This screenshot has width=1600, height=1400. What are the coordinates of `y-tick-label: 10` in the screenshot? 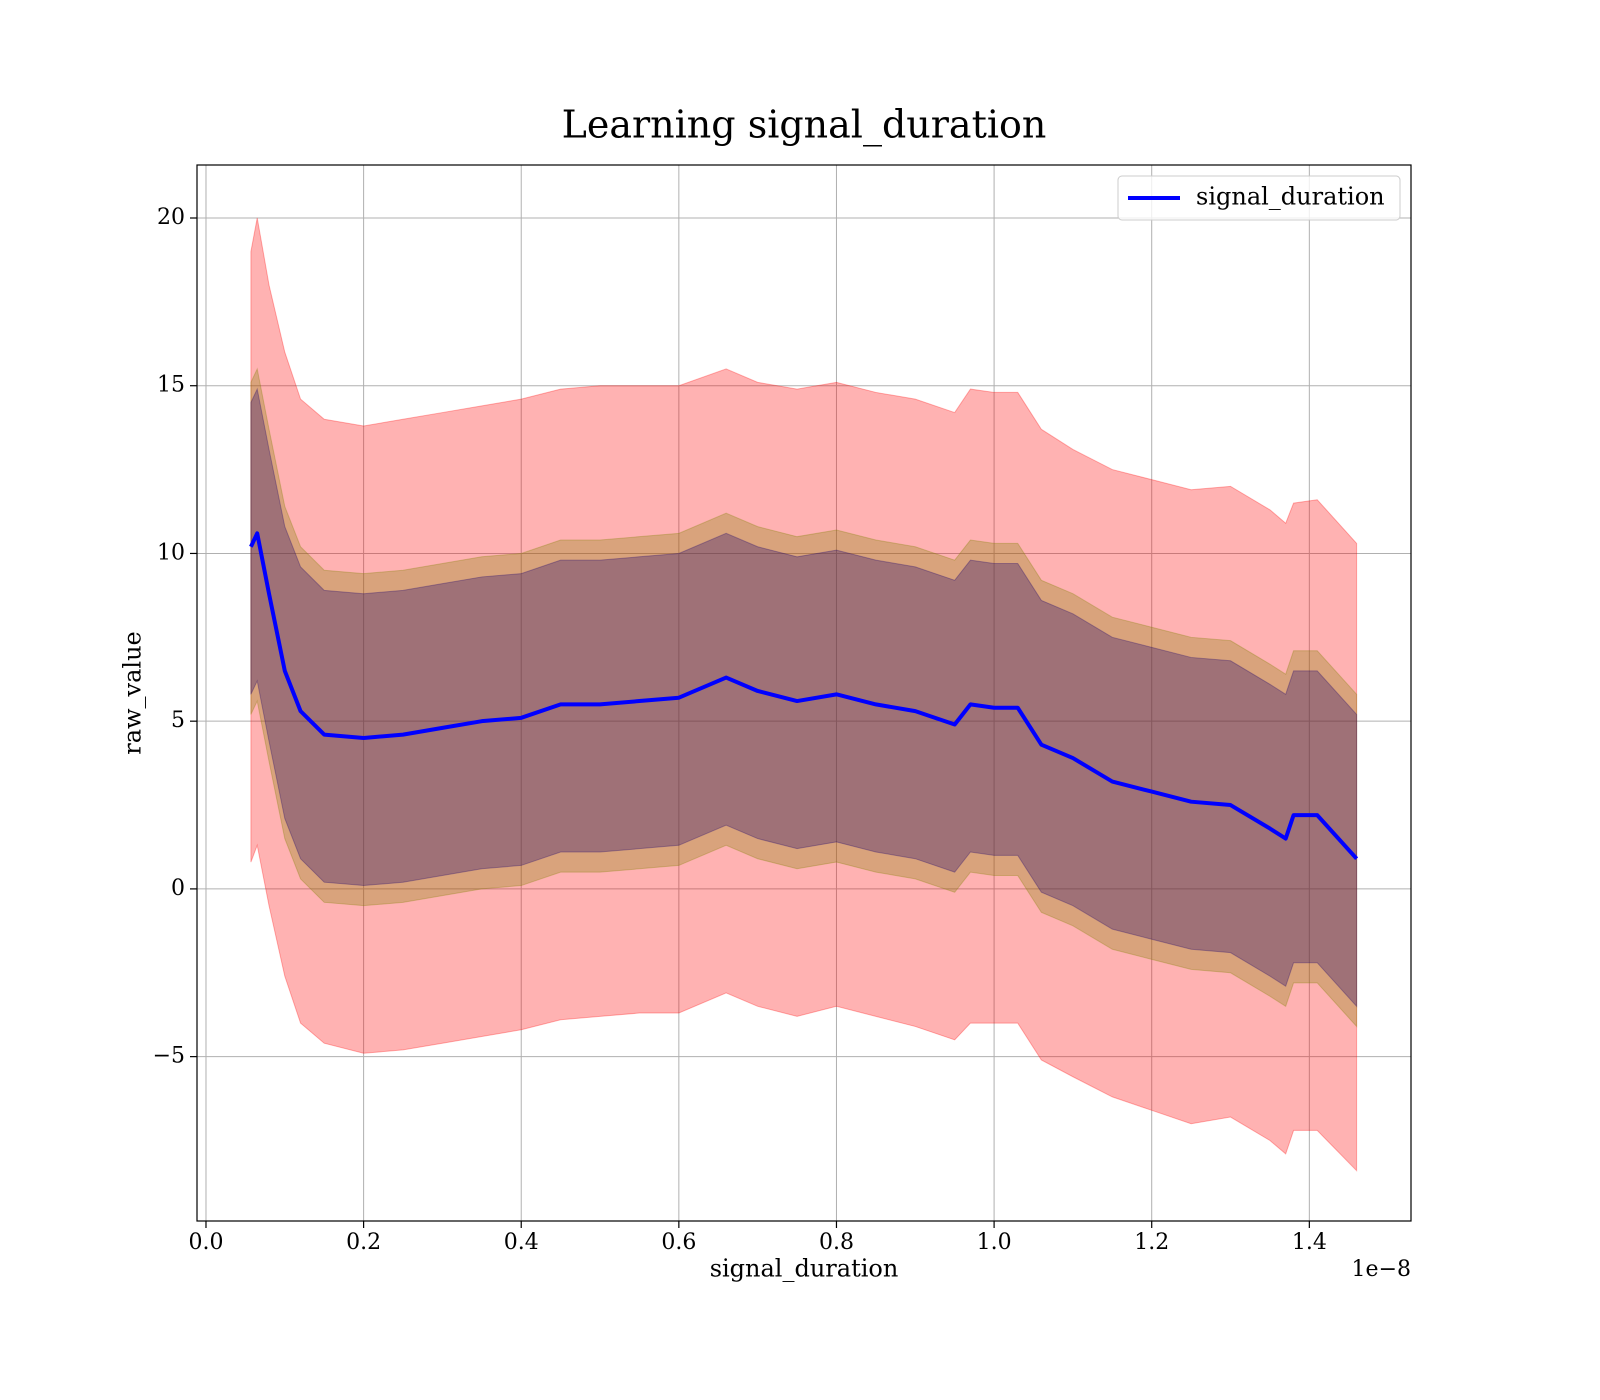 It's located at (171, 552).